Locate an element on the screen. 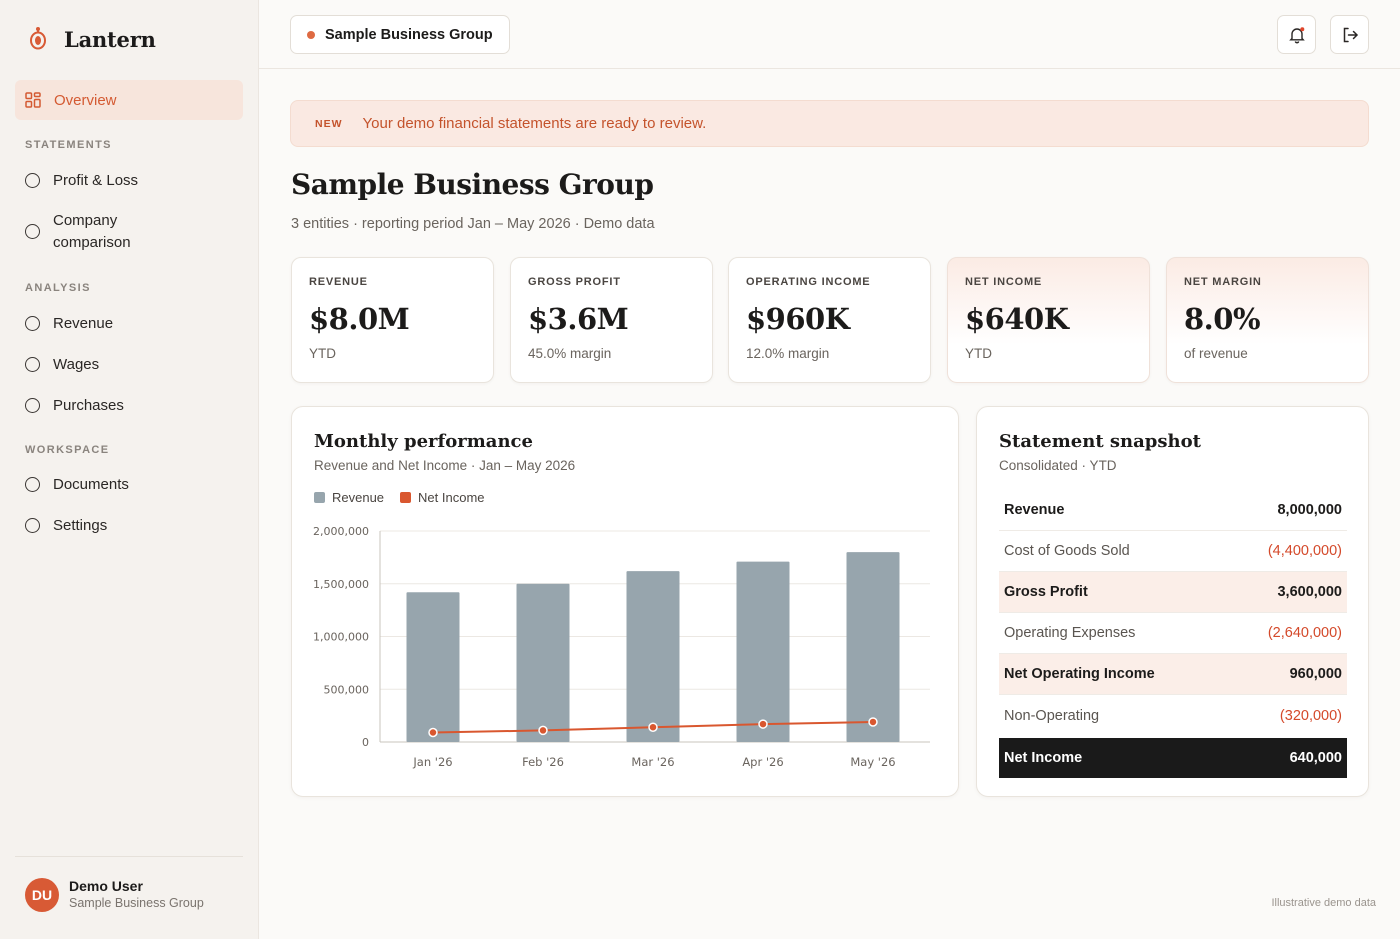  statement-row-non-operating: Non-Operating (320,000) is located at coordinates (1173, 715).